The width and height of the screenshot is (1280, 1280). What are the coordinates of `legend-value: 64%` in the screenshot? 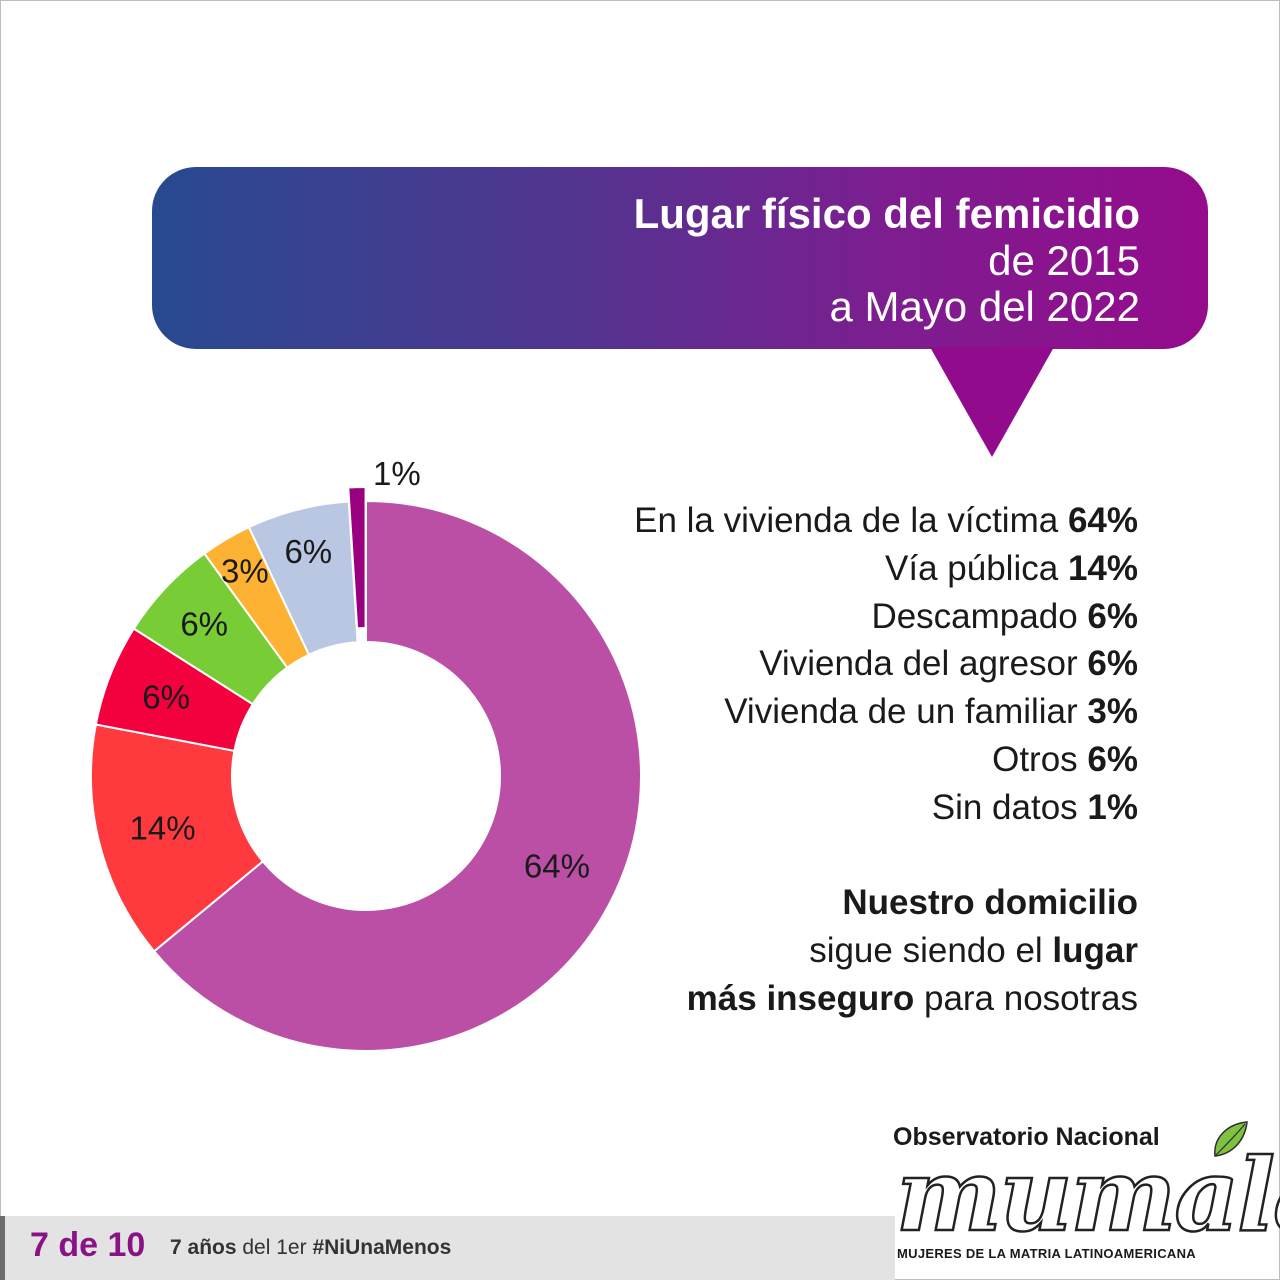 It's located at (1102, 520).